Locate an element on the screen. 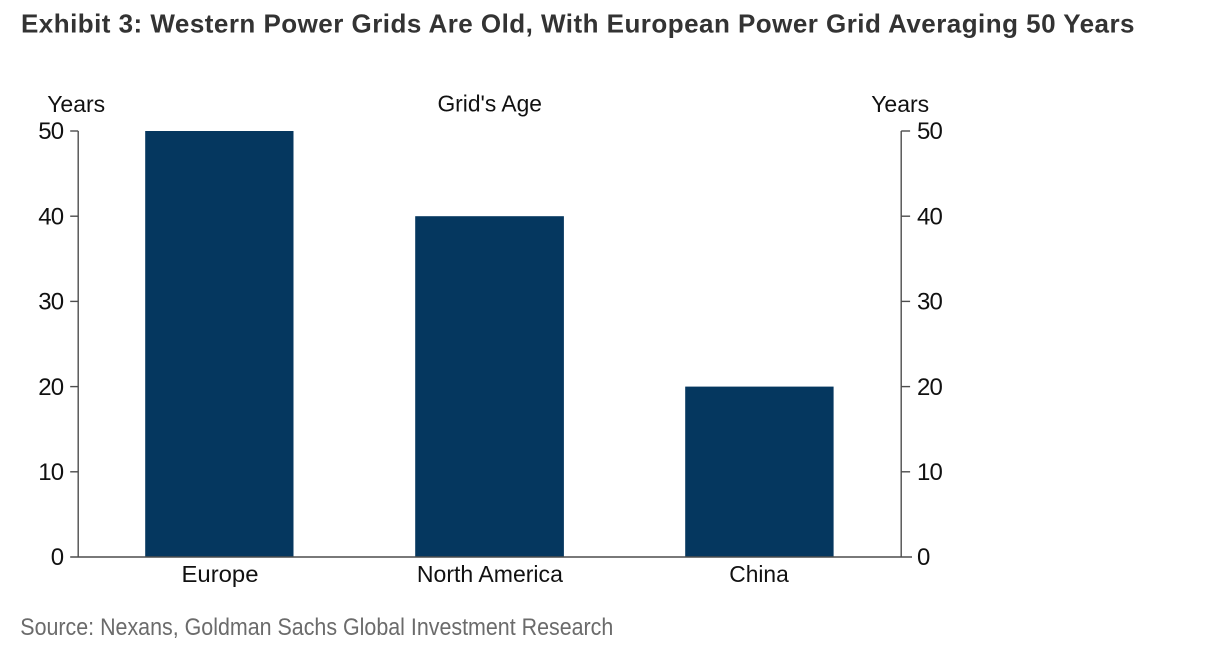 Image resolution: width=1208 pixels, height=672 pixels. svg-text: China is located at coordinates (759, 574).